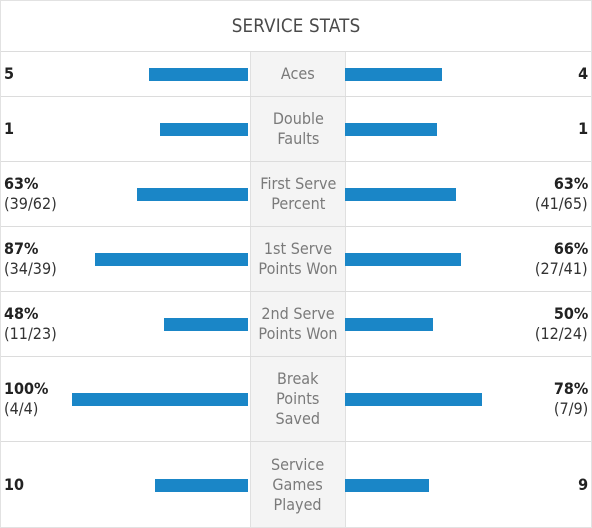 The image size is (592, 528). I want to click on left-value: 87% (34/39), so click(33, 259).